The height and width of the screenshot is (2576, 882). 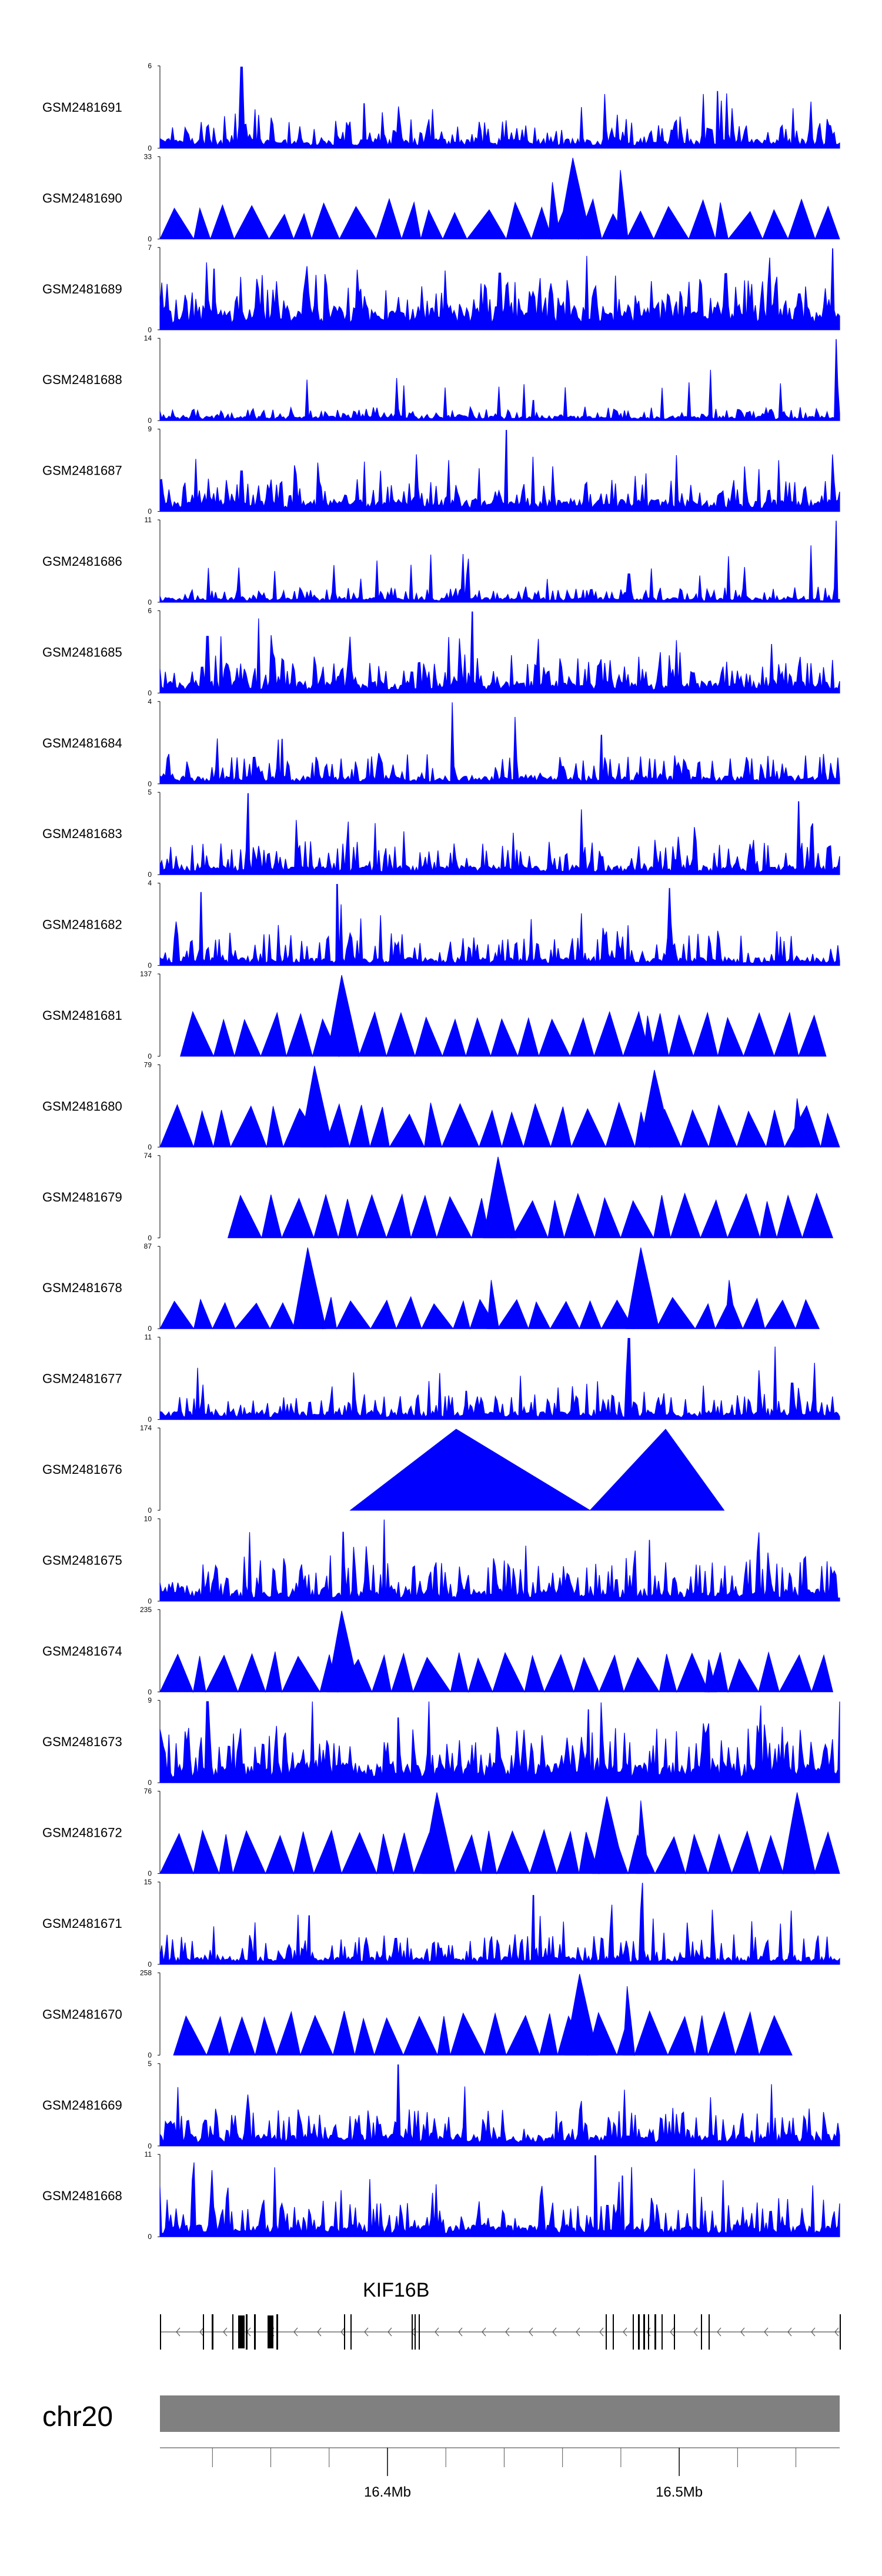 I want to click on y-max-label: 87, so click(x=148, y=1246).